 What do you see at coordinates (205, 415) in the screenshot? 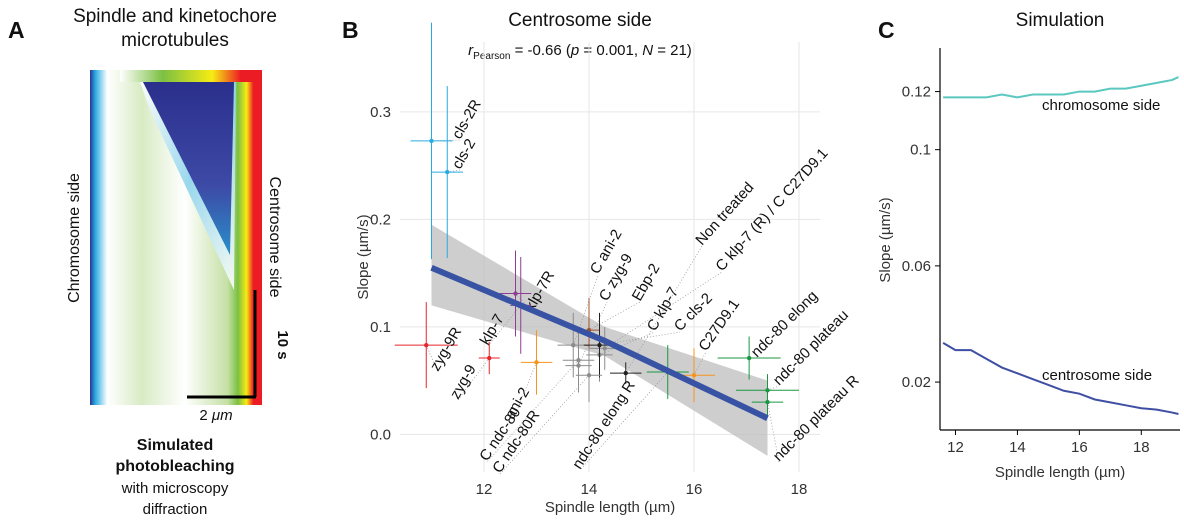
I see `length-value: 2` at bounding box center [205, 415].